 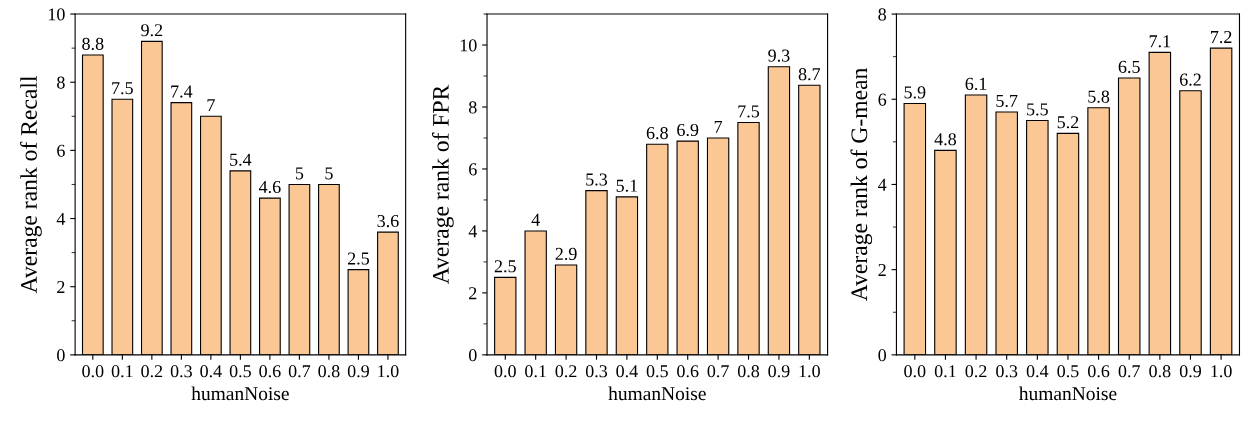 I want to click on data-label: 5.5, so click(x=1037, y=109).